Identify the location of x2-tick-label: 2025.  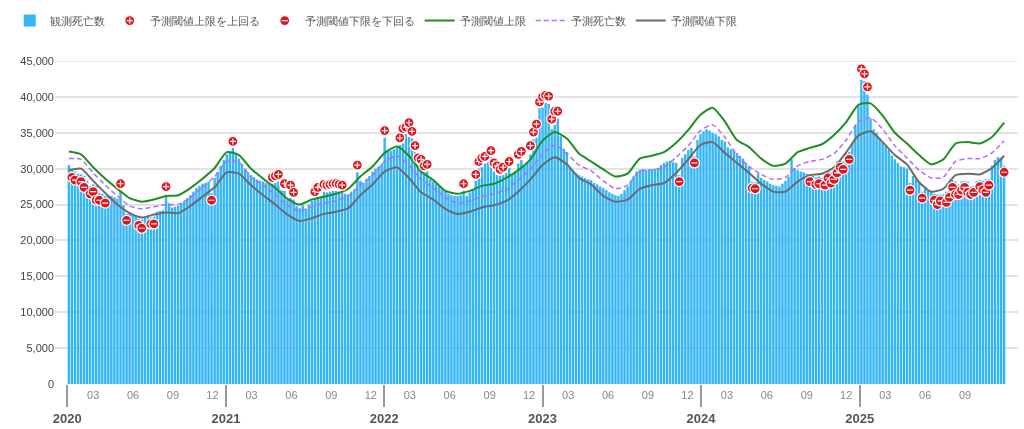
(860, 418).